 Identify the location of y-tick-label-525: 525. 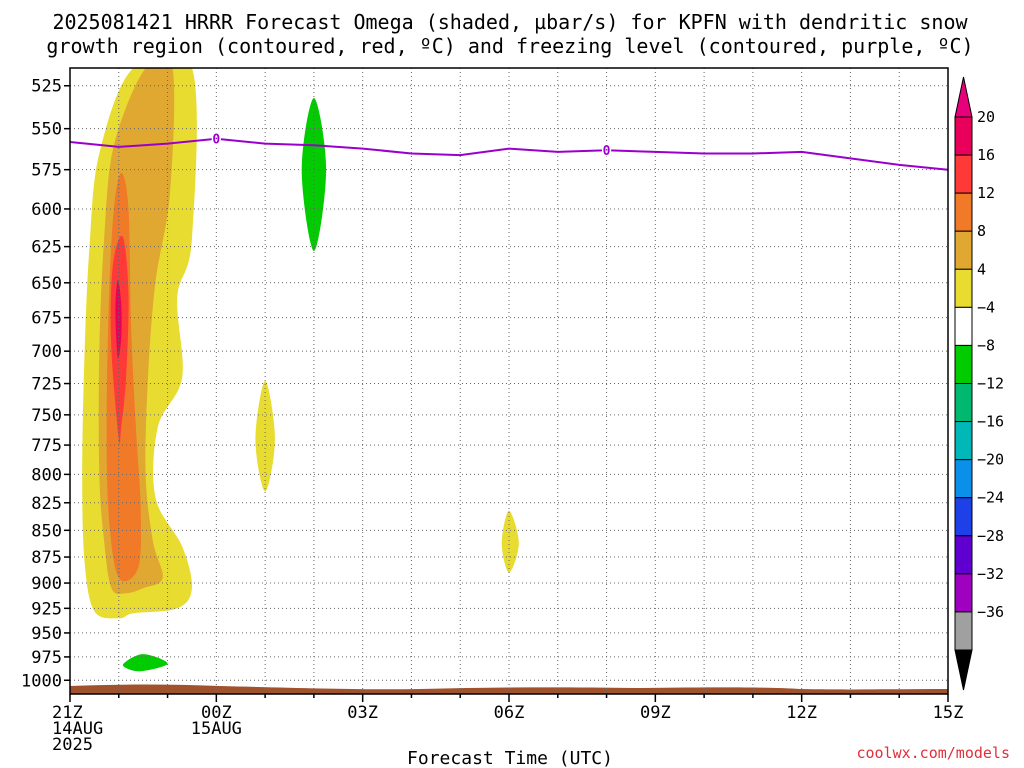
(46, 87).